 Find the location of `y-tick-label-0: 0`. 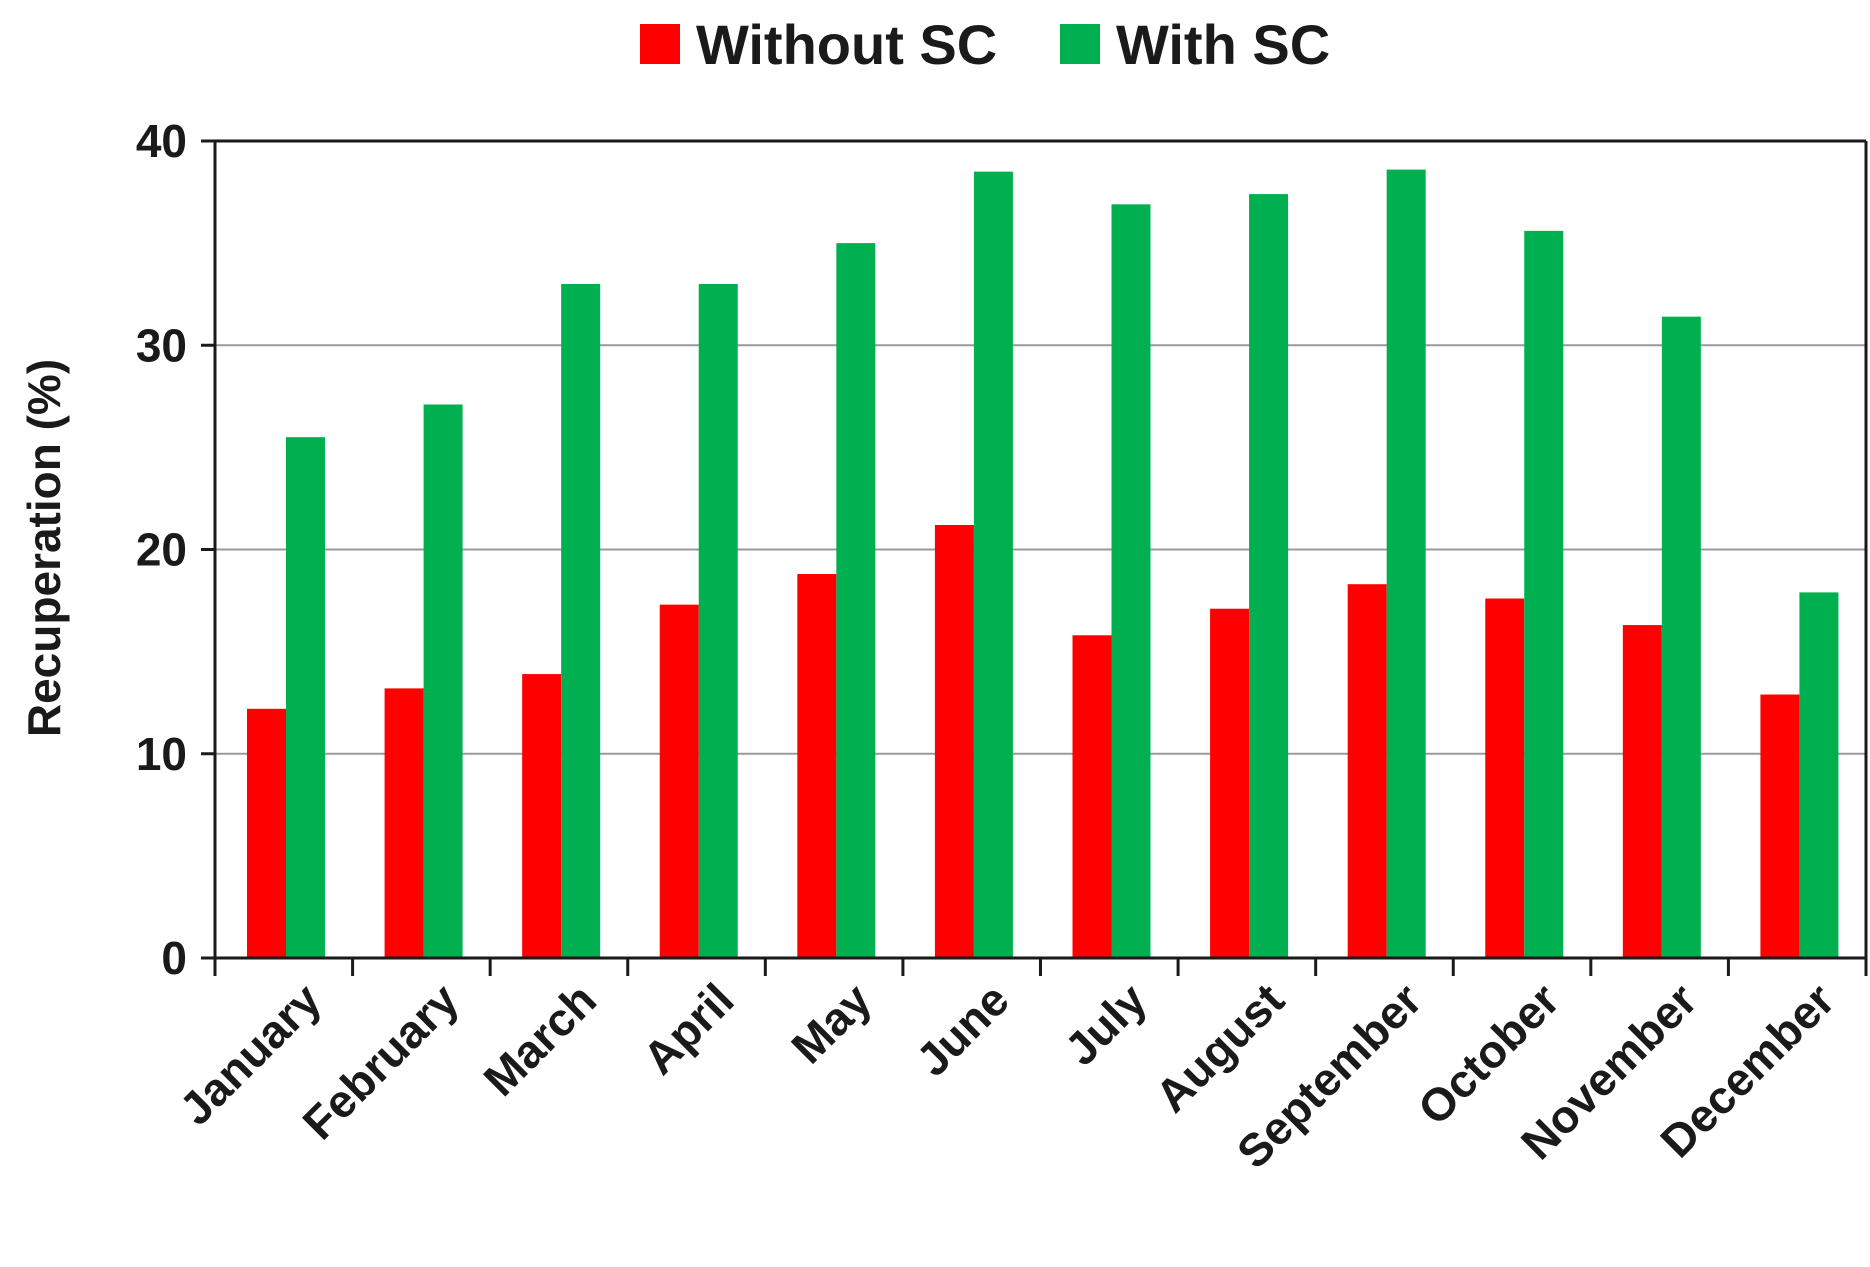

y-tick-label-0: 0 is located at coordinates (174, 958).